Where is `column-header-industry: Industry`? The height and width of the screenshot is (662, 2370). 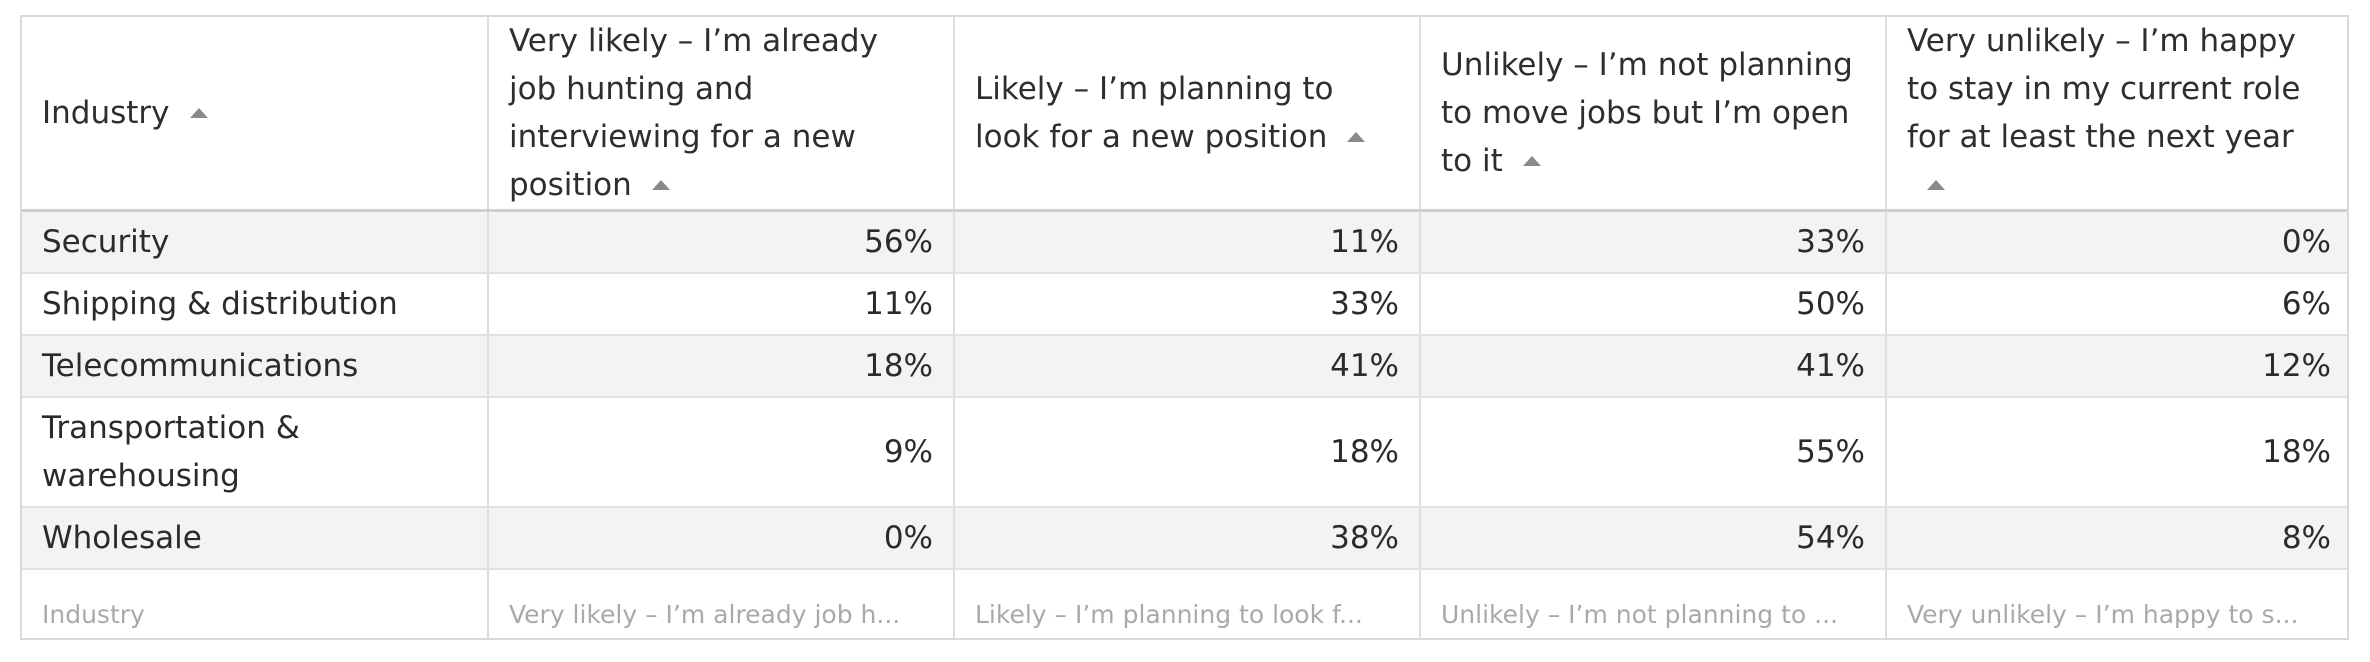
column-header-industry: Industry is located at coordinates (255, 114).